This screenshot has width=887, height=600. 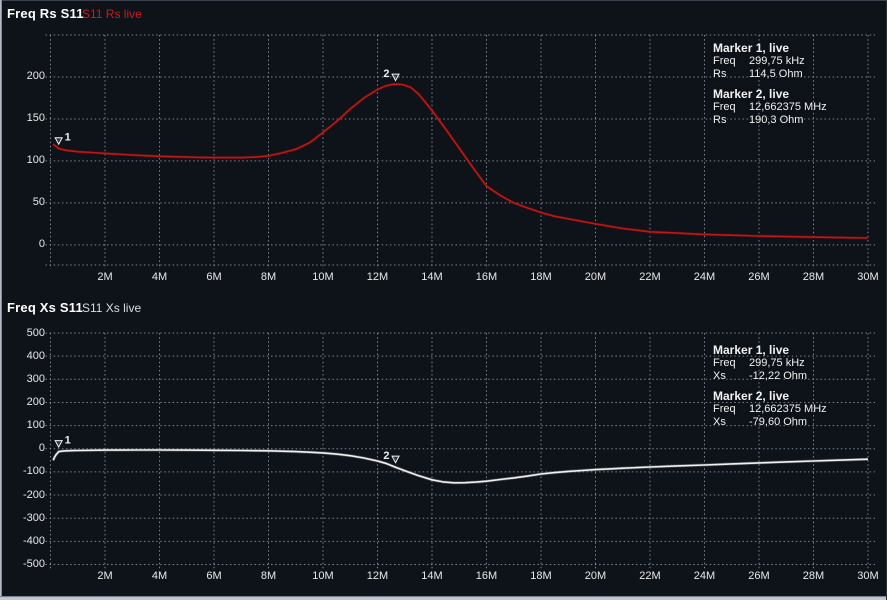 What do you see at coordinates (45, 307) in the screenshot?
I see `xs-chart-title: Freq Xs S11` at bounding box center [45, 307].